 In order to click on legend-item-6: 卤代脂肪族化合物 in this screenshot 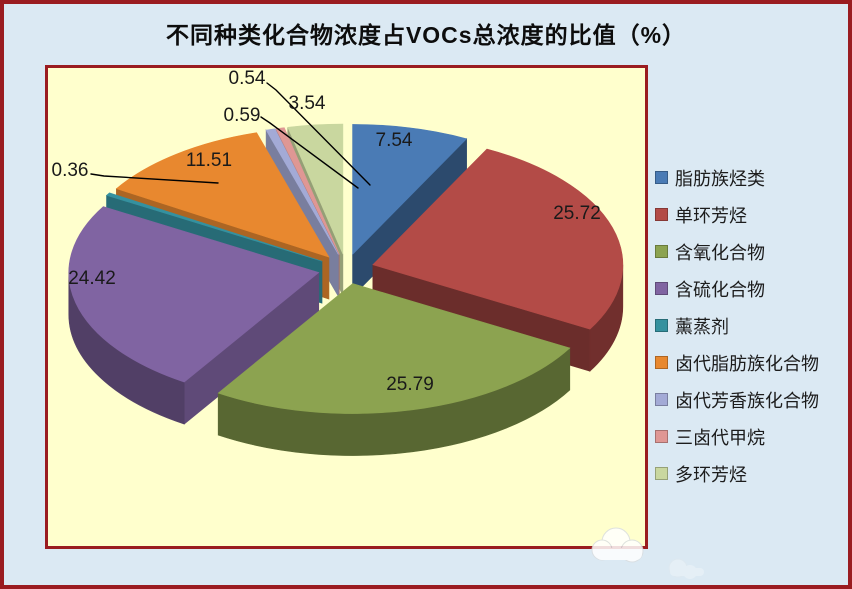, I will do `click(751, 362)`.